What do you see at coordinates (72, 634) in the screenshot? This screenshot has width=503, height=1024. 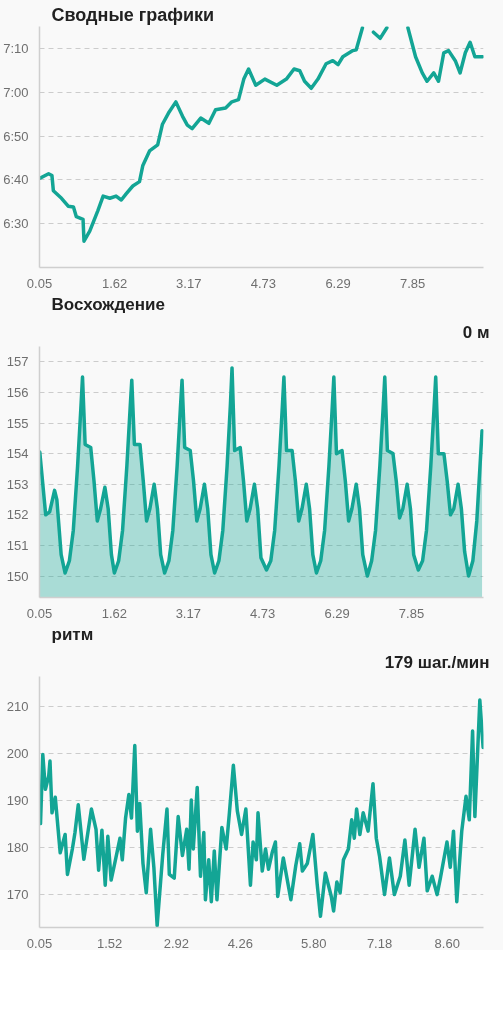 I see `chart-title: ритм` at bounding box center [72, 634].